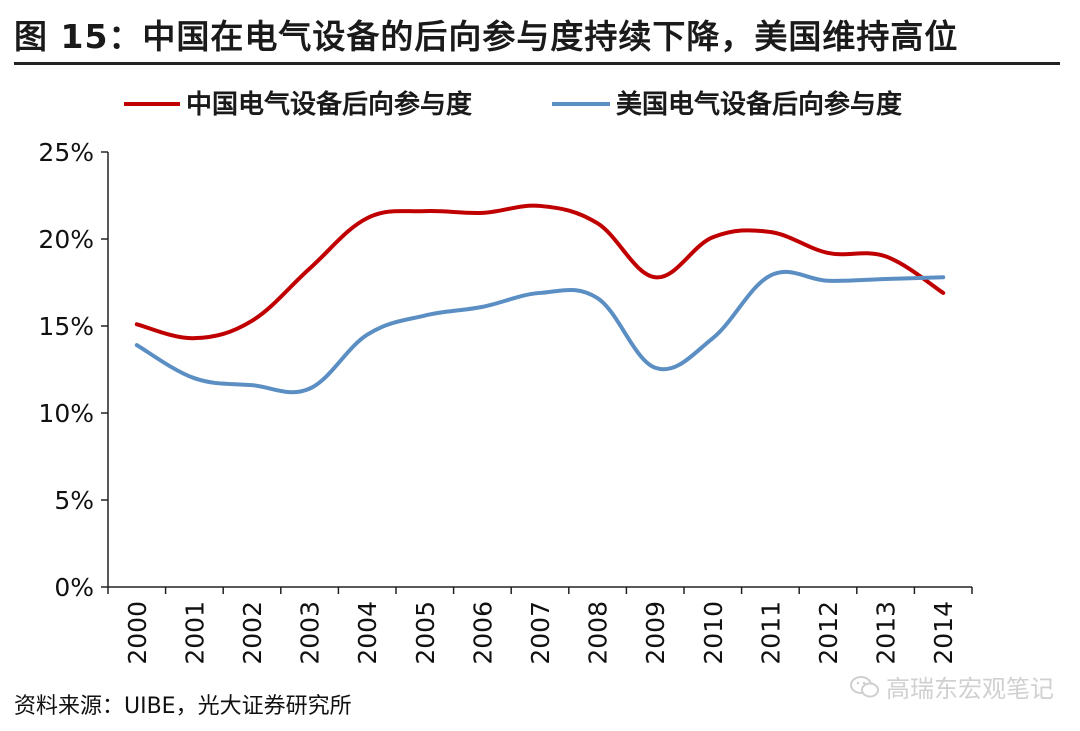 This screenshot has height=731, width=1080. Describe the element at coordinates (137, 633) in the screenshot. I see `x-tick-label: 2000` at that location.